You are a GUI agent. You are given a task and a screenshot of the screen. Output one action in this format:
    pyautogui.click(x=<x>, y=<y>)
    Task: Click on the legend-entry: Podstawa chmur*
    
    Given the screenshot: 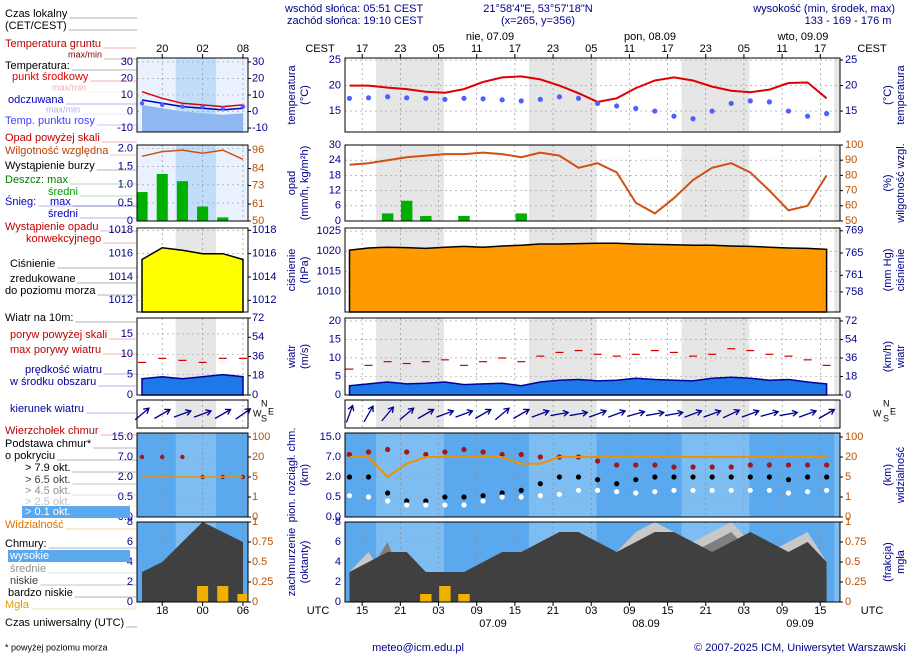 What is the action you would take?
    pyautogui.click(x=48, y=444)
    